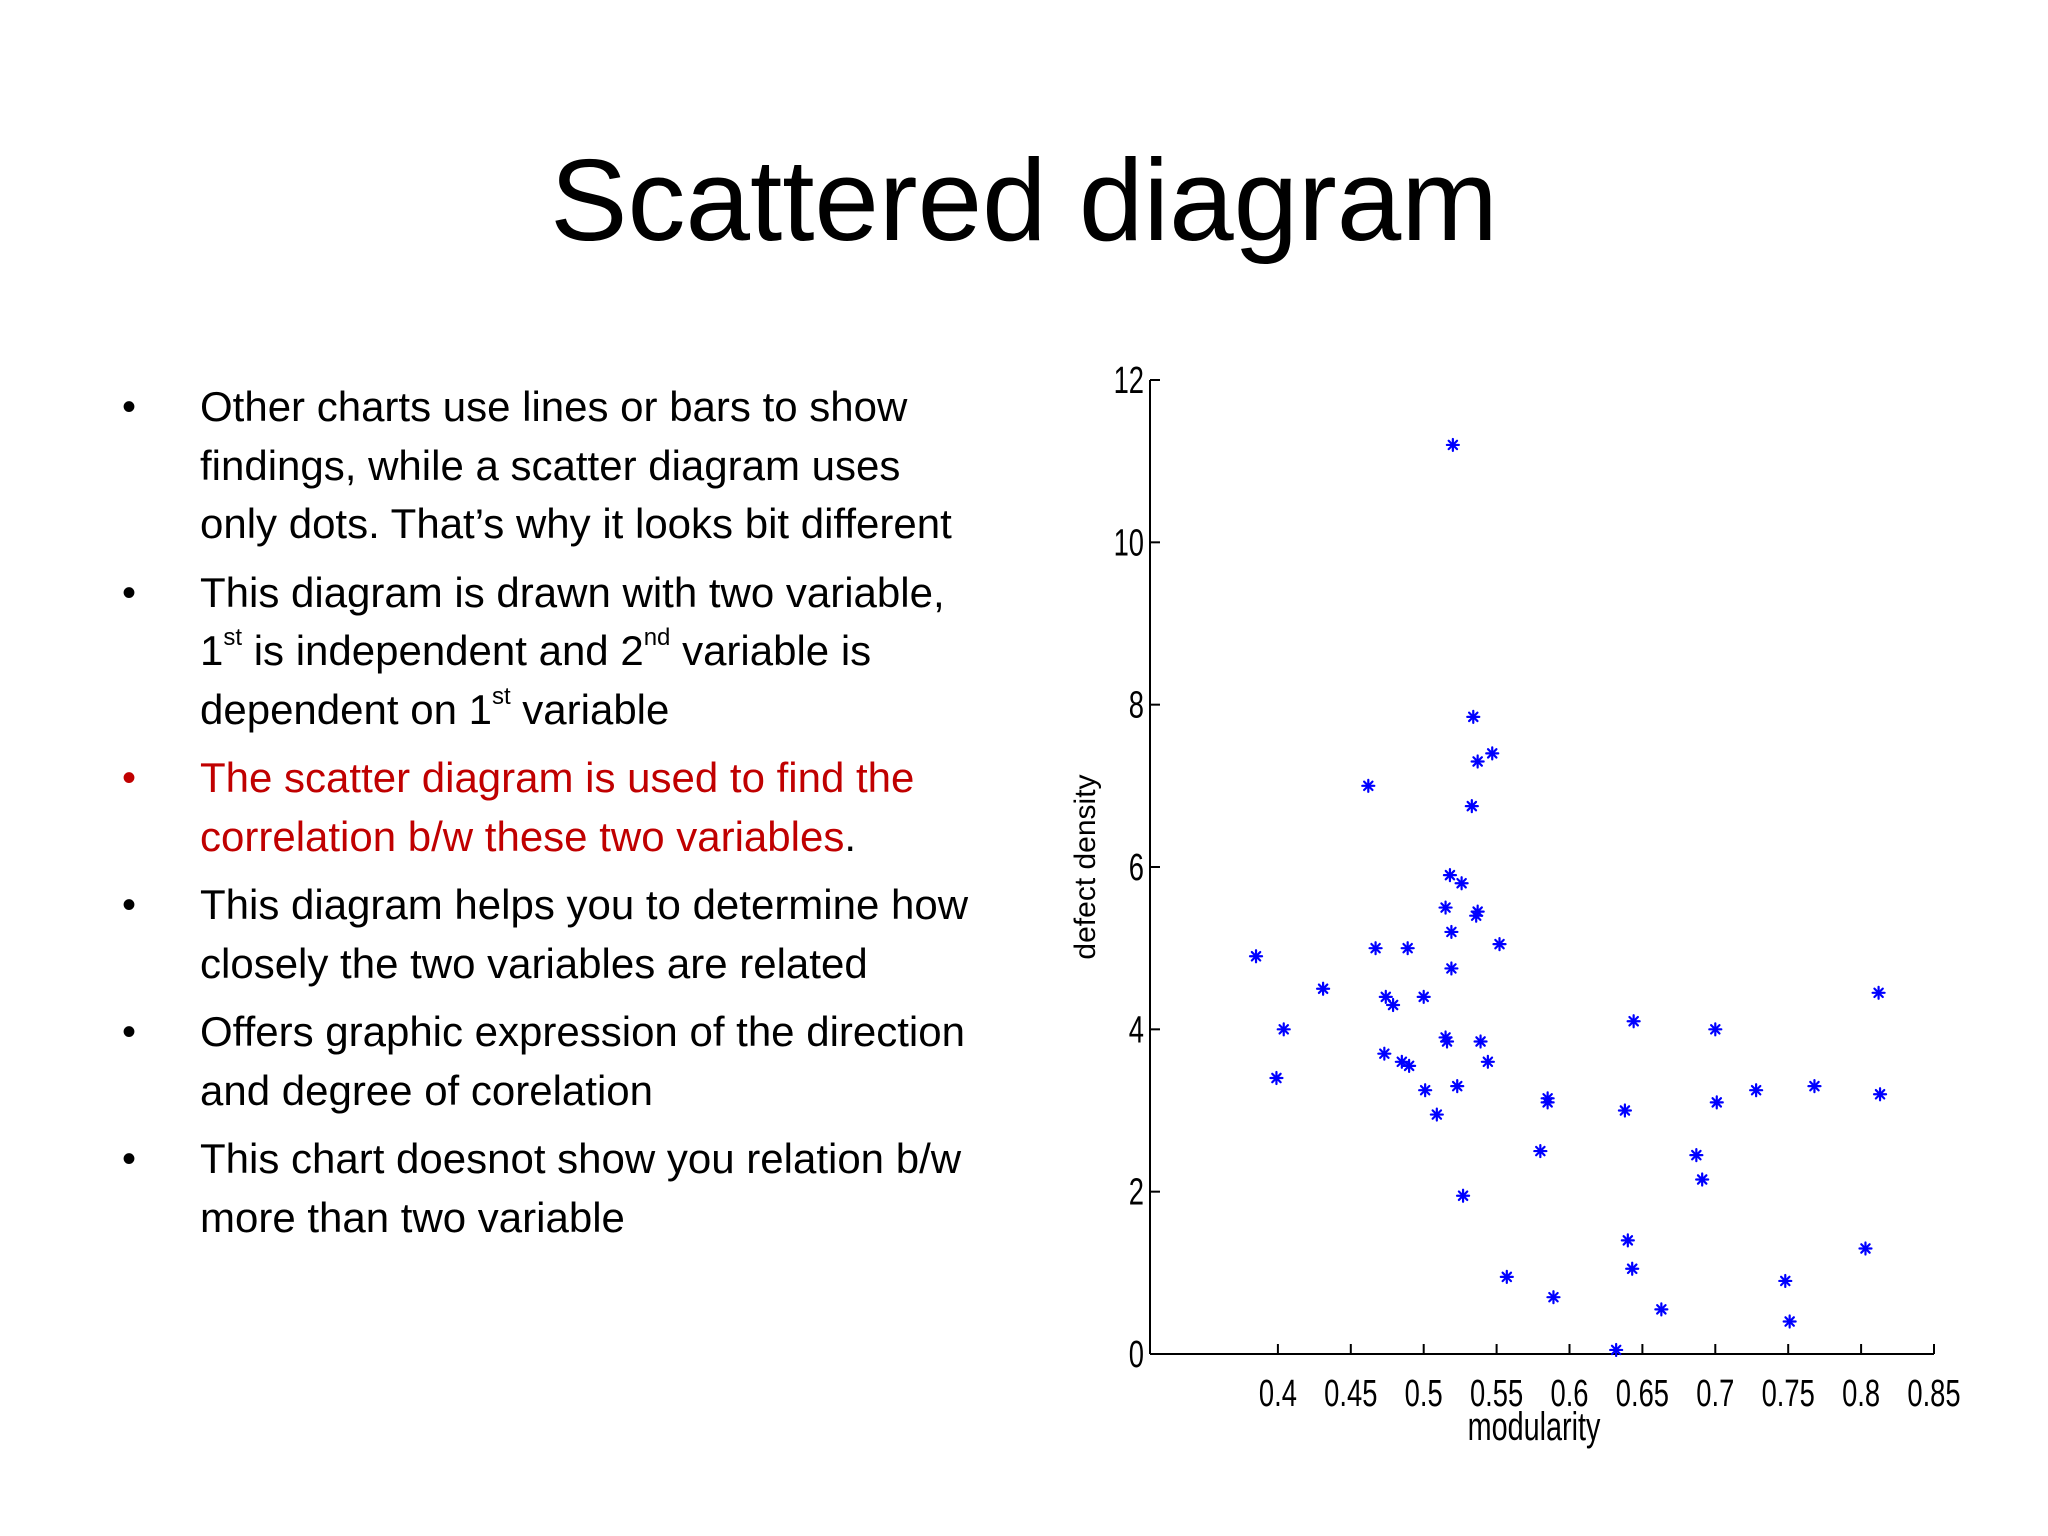 Image resolution: width=2048 pixels, height=1536 pixels. What do you see at coordinates (1569, 1394) in the screenshot?
I see `x-tick-label: 0.6` at bounding box center [1569, 1394].